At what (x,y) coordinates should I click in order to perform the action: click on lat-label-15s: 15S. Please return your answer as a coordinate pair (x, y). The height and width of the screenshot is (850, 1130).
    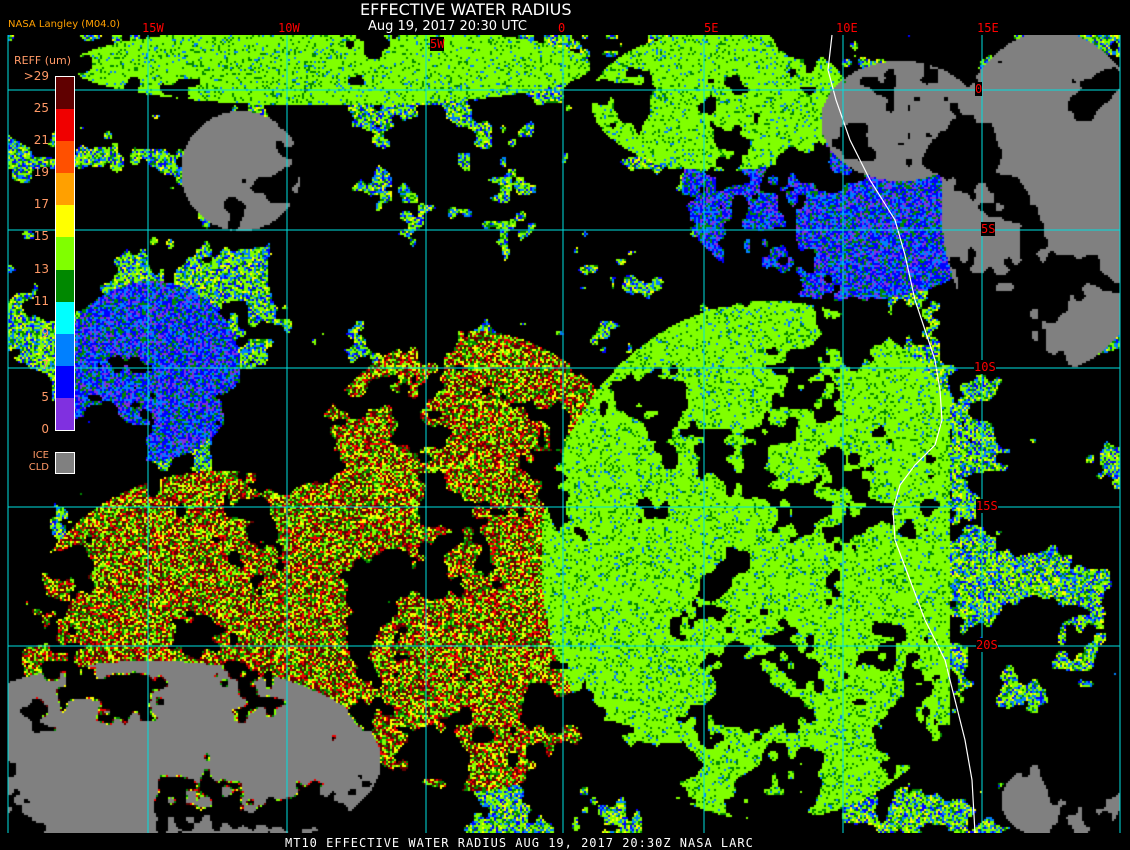
    Looking at the image, I should click on (987, 506).